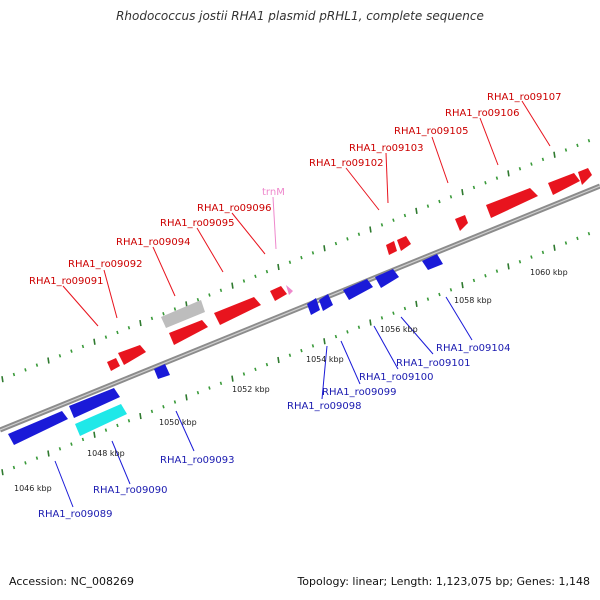 The width and height of the screenshot is (600, 600). I want to click on label-trnM: trnM, so click(273, 192).